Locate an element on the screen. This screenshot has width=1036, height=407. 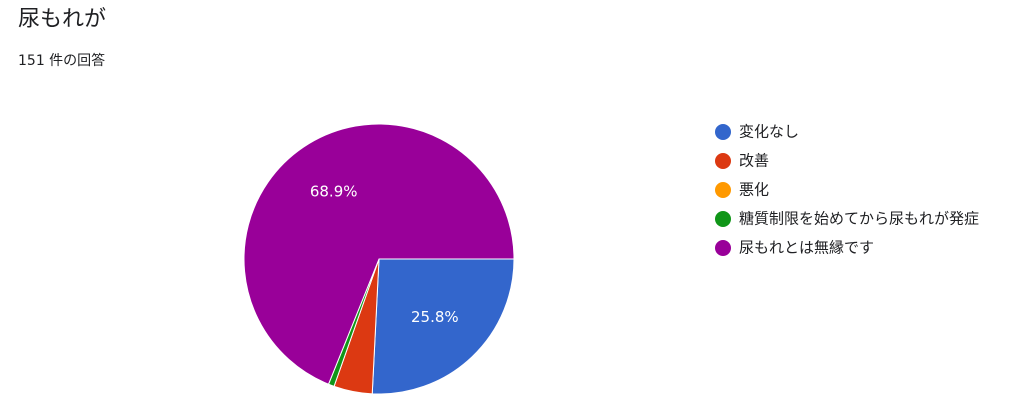
data-label: 25.8% is located at coordinates (435, 317).